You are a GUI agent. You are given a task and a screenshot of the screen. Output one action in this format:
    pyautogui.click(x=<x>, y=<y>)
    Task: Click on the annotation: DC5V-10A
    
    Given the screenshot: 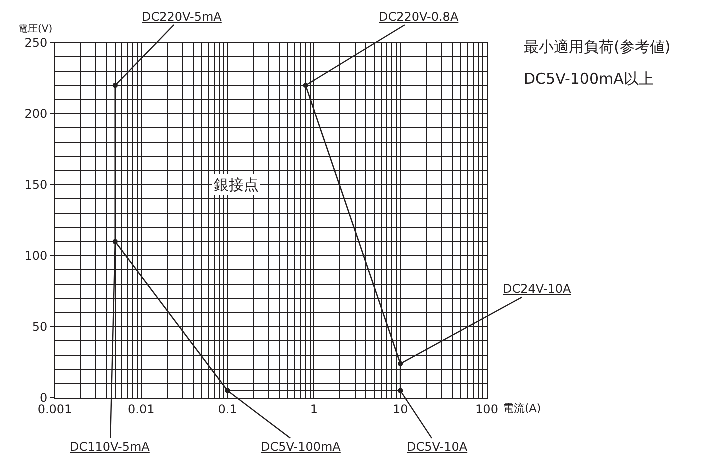 What is the action you would take?
    pyautogui.click(x=437, y=447)
    